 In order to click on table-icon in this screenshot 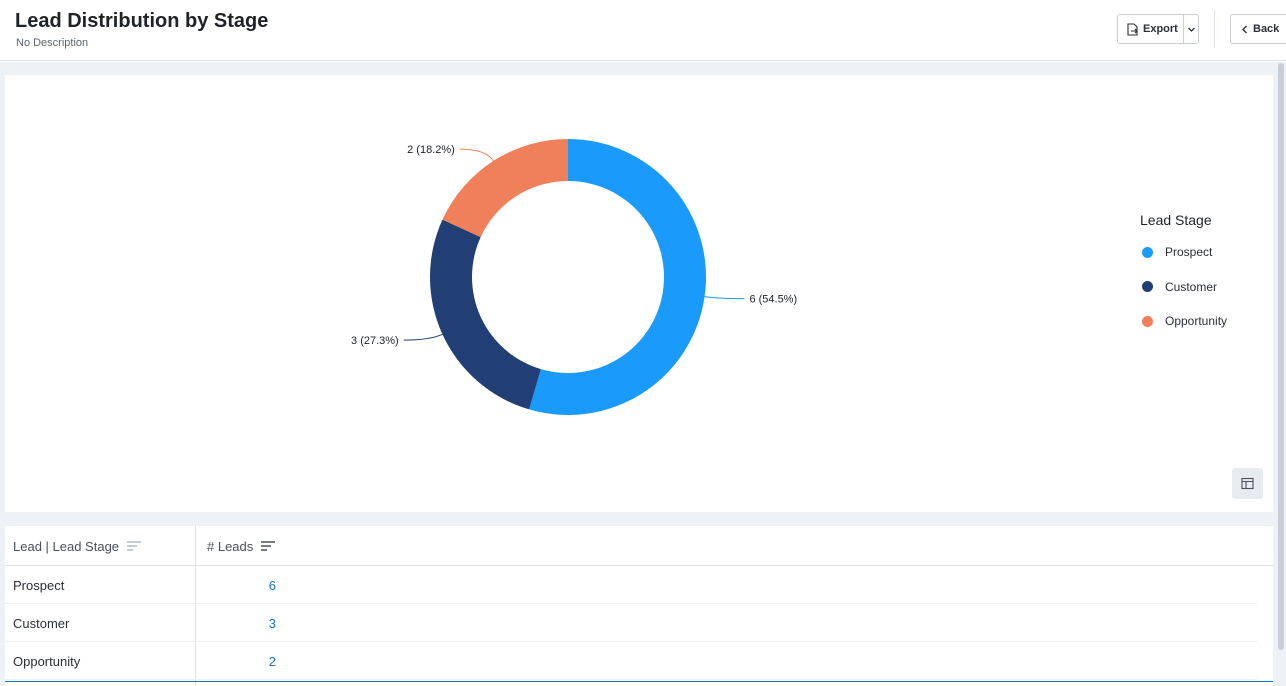, I will do `click(1247, 483)`.